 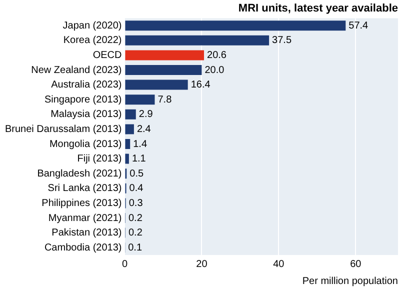 What do you see at coordinates (86, 85) in the screenshot?
I see `y-tick-label: Australia (2023)` at bounding box center [86, 85].